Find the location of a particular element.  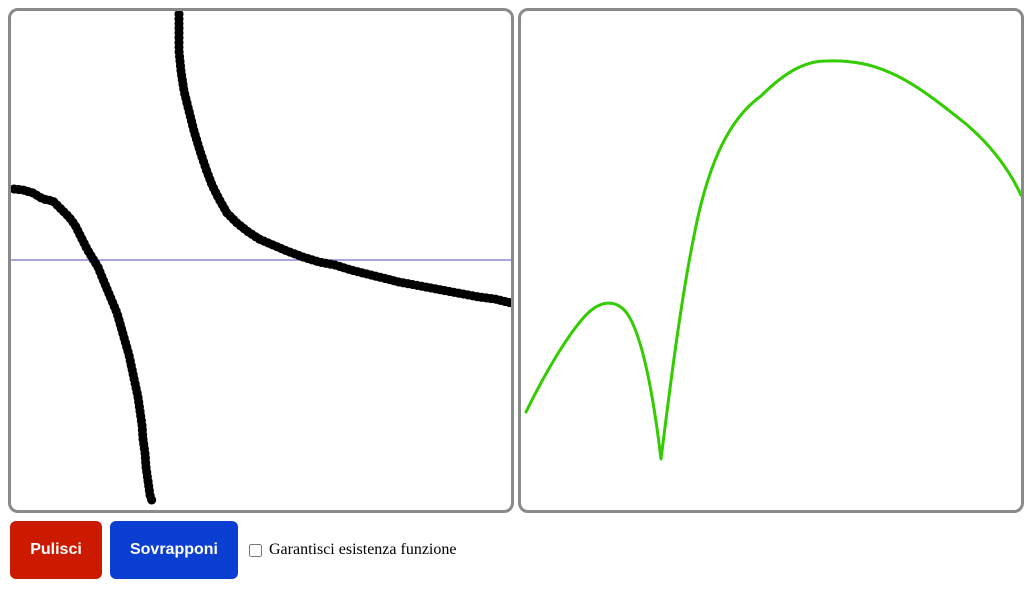

ensure-function-checkbox is located at coordinates (255, 550).